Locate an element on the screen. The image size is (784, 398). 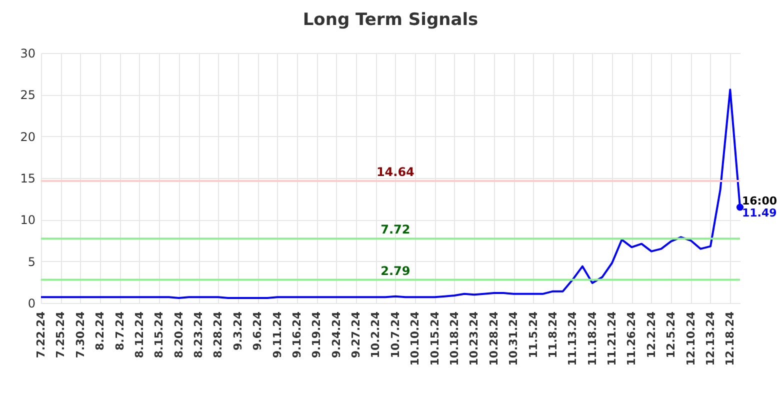
x-tick-label: 11.5.24 is located at coordinates (533, 334).